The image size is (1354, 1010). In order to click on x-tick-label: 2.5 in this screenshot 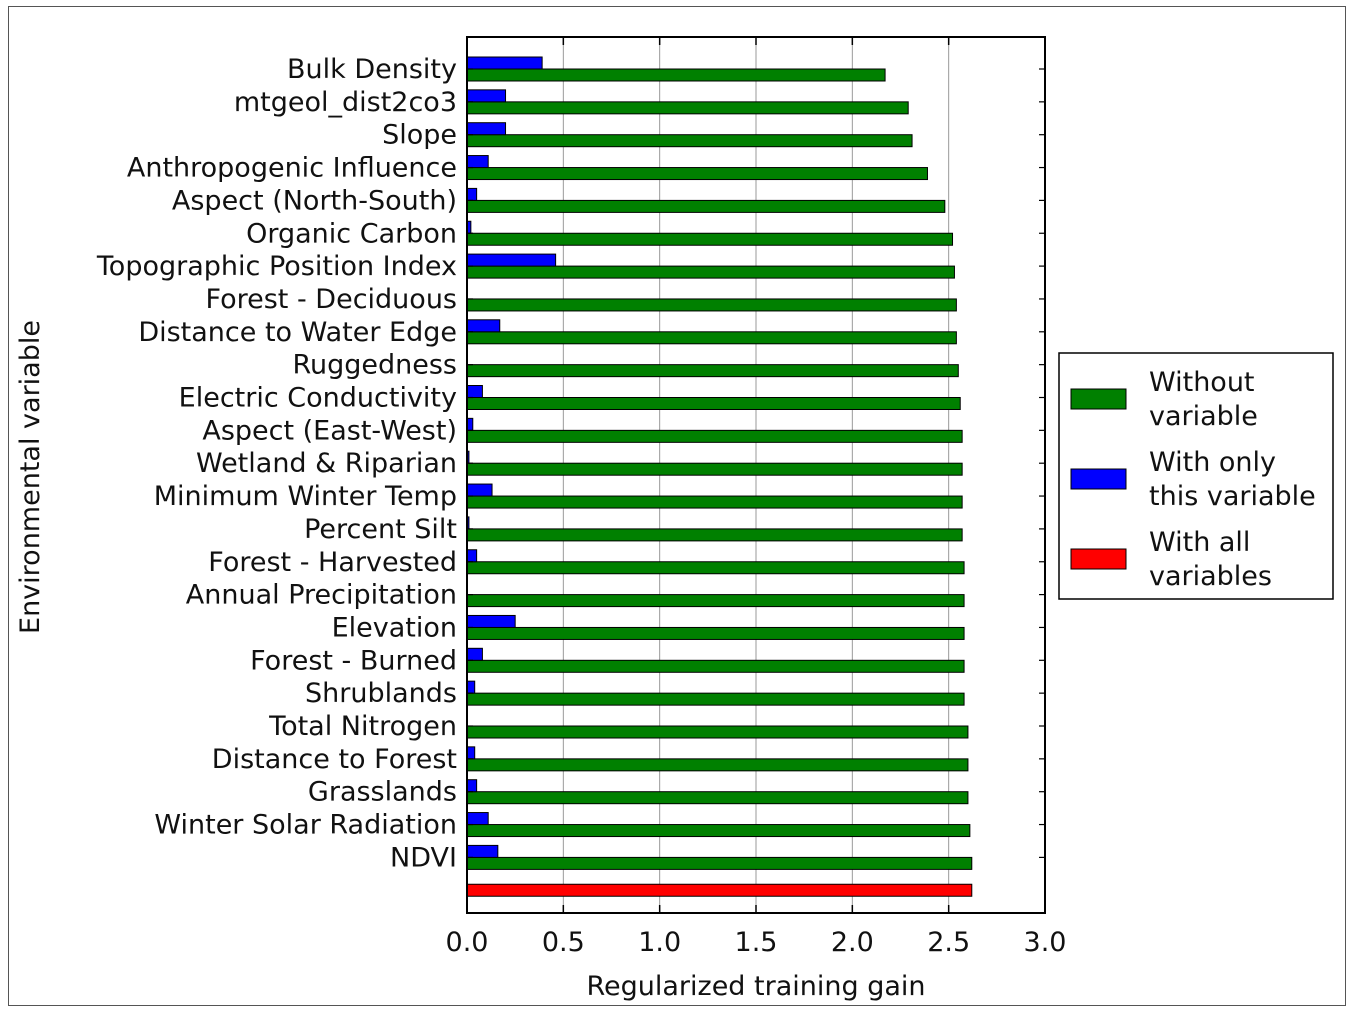, I will do `click(948, 942)`.